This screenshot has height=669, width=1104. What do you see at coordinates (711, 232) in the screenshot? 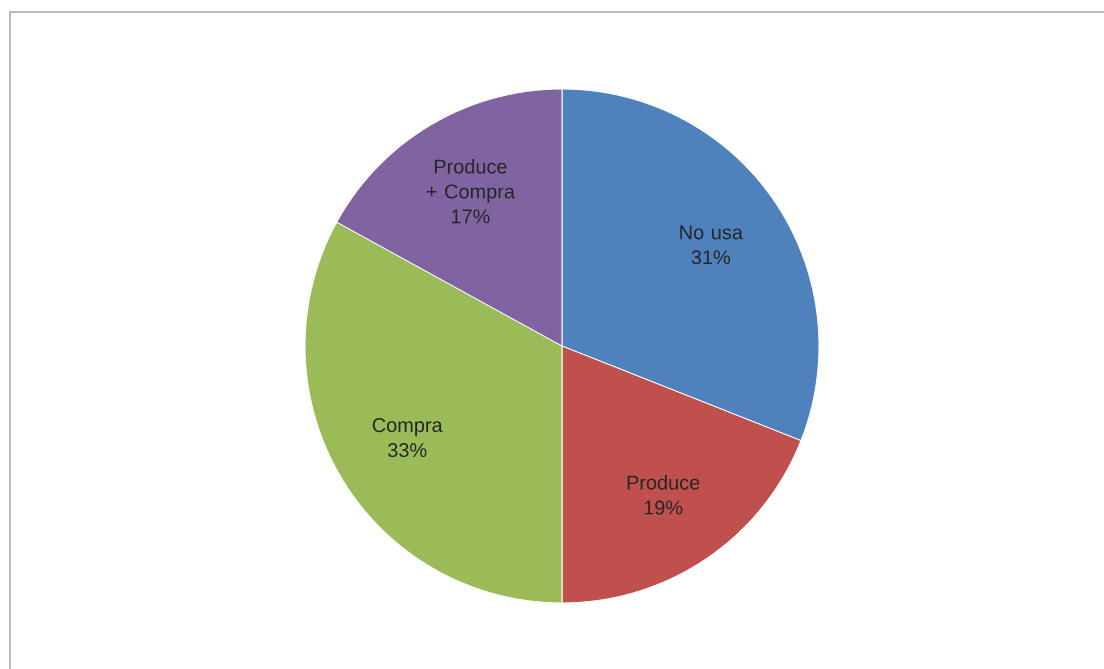
I see `slice-label: No usa` at bounding box center [711, 232].